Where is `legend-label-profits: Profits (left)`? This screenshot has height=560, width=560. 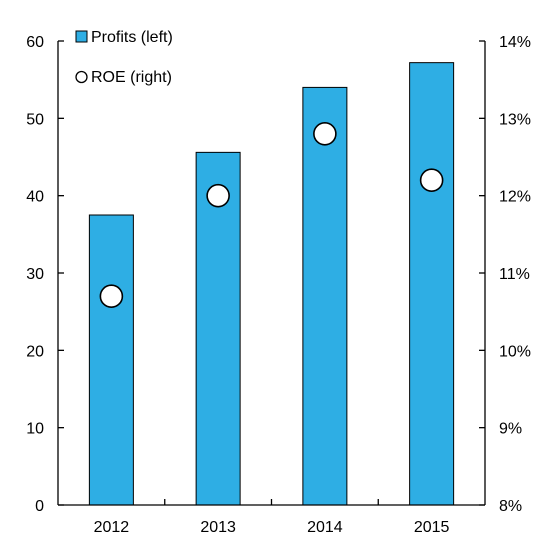
legend-label-profits: Profits (left) is located at coordinates (132, 37).